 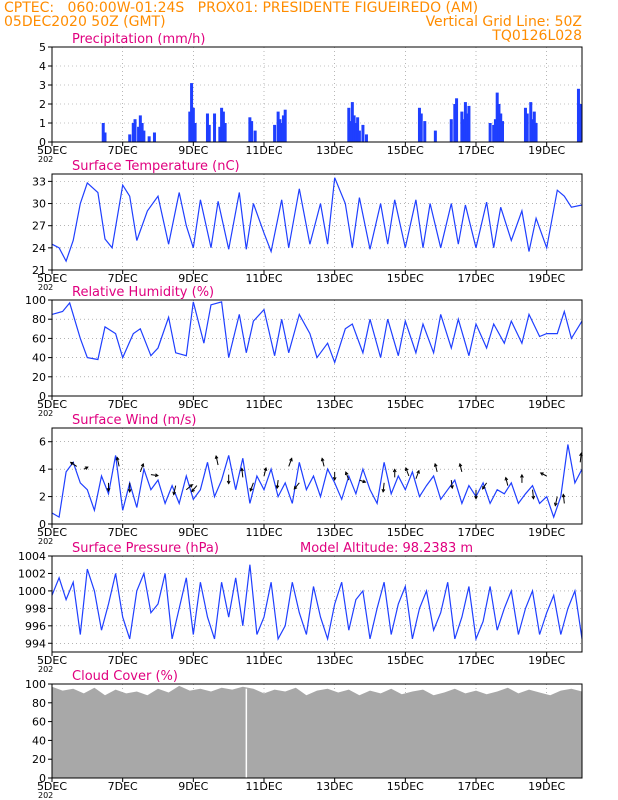 I want to click on y-tick-label: 5, so click(x=42, y=47).